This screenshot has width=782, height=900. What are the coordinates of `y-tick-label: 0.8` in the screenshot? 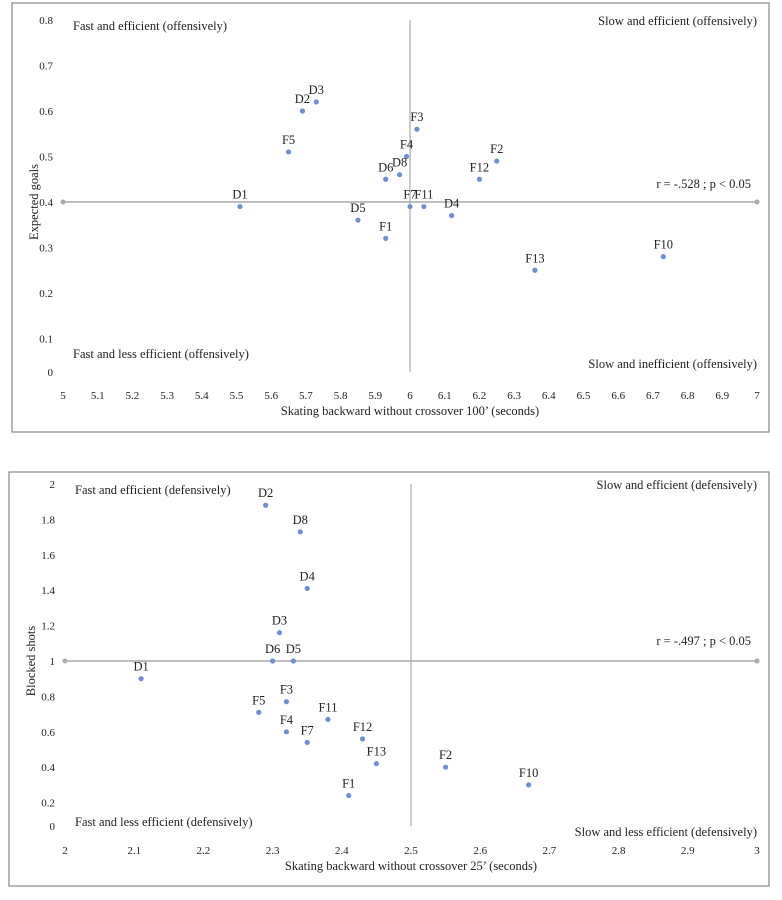 It's located at (48, 697).